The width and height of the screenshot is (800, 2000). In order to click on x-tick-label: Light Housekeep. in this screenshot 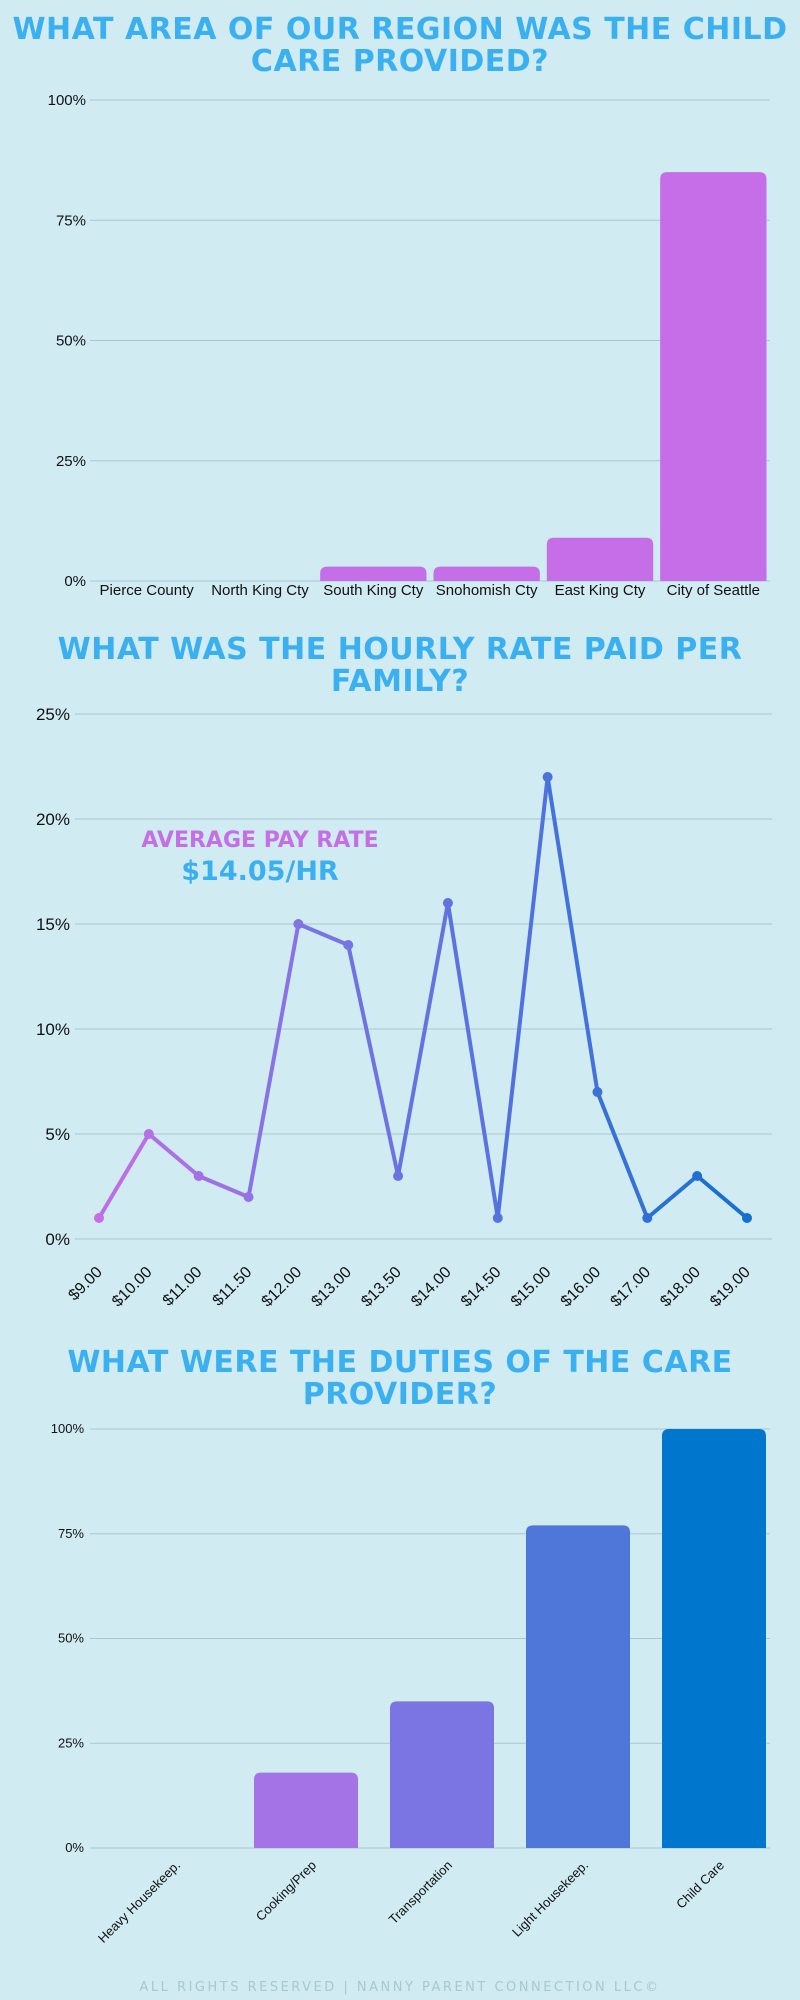, I will do `click(550, 1899)`.